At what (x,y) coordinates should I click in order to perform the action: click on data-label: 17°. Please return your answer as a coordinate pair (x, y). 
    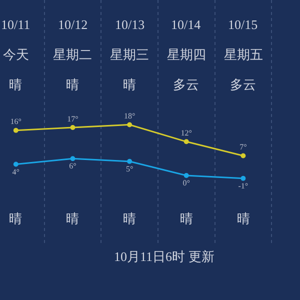
    Looking at the image, I should click on (72, 119).